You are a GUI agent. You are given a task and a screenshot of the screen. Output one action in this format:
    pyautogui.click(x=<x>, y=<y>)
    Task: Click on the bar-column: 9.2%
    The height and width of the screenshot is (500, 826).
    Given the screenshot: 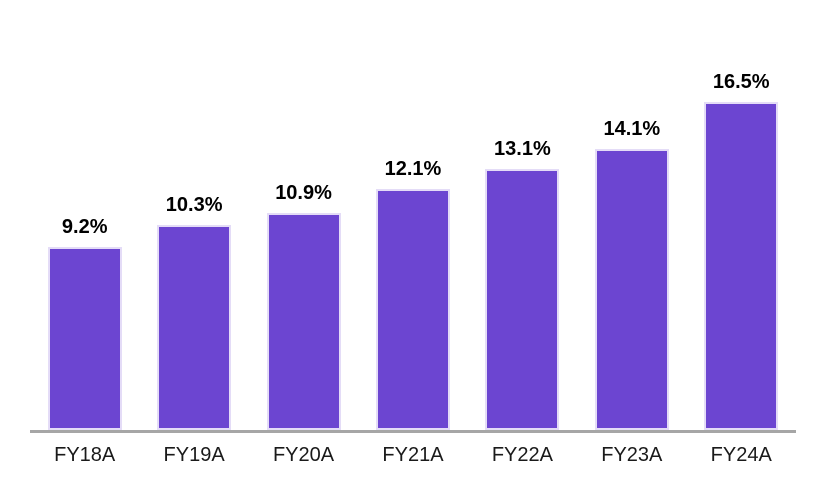 What is the action you would take?
    pyautogui.click(x=84, y=215)
    